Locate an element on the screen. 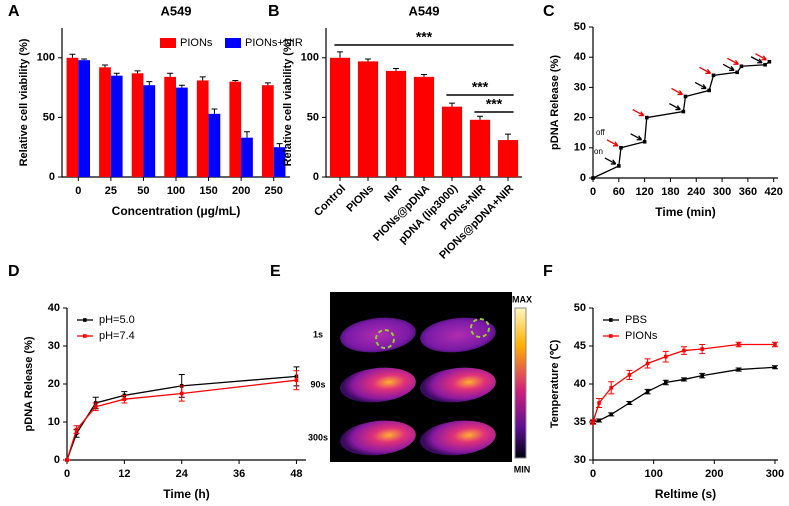 This screenshot has width=789, height=506. x-tick-label: 120 is located at coordinates (644, 192).